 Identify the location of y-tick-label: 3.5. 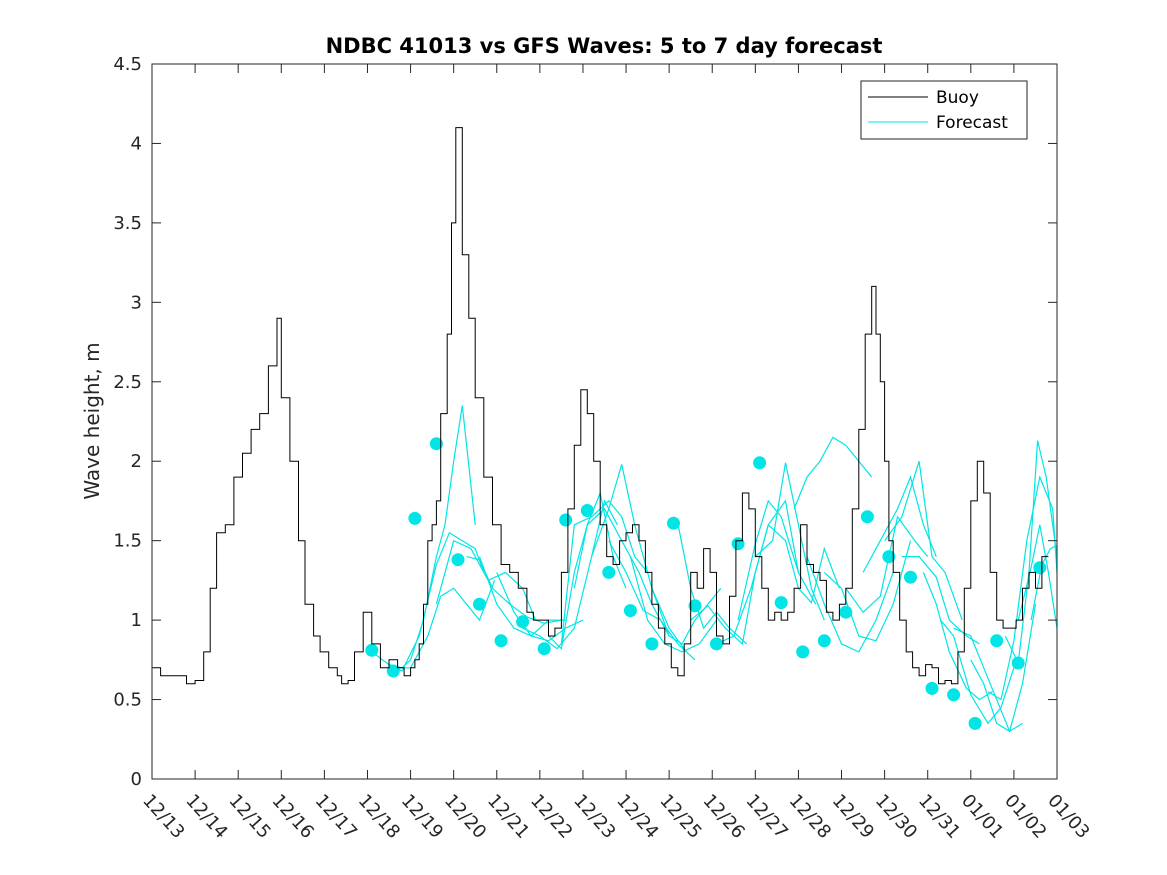
(127, 223).